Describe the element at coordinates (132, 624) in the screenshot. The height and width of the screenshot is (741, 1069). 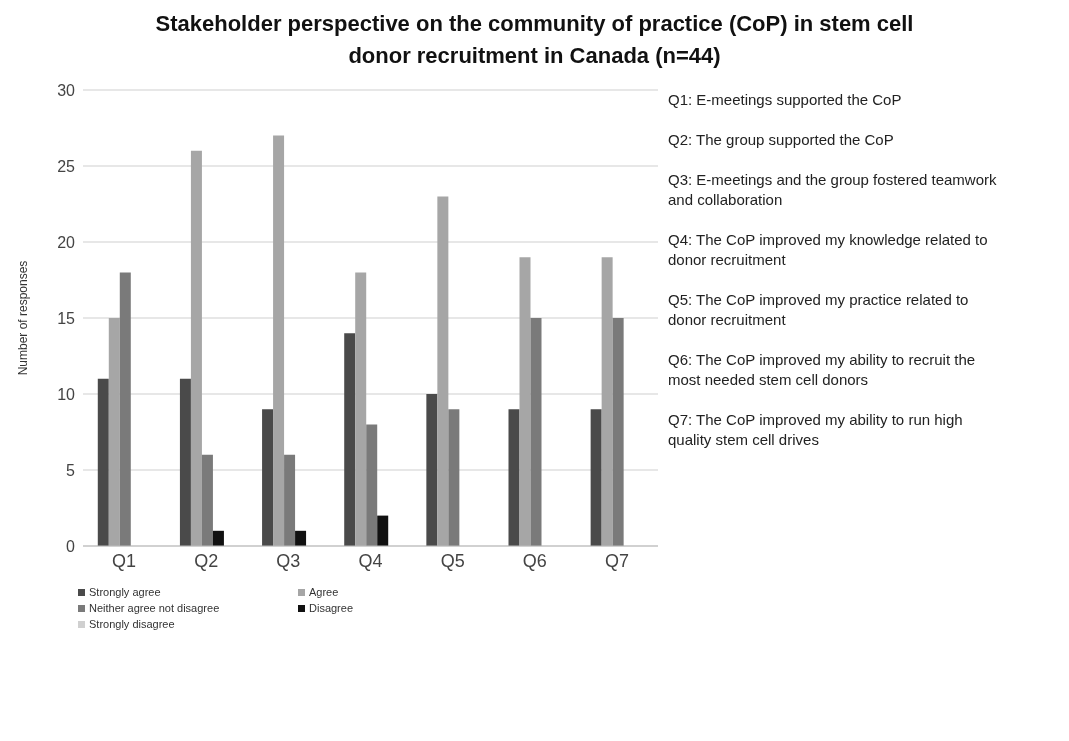
I see `legend-label: Strongly disagree` at that location.